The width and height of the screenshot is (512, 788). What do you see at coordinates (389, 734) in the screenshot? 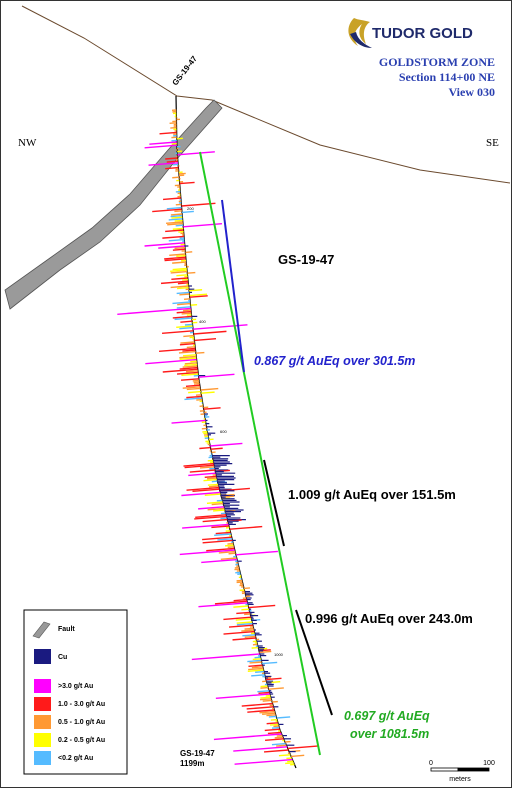
I see `intercept-label-4b: over 1081.5m` at bounding box center [389, 734].